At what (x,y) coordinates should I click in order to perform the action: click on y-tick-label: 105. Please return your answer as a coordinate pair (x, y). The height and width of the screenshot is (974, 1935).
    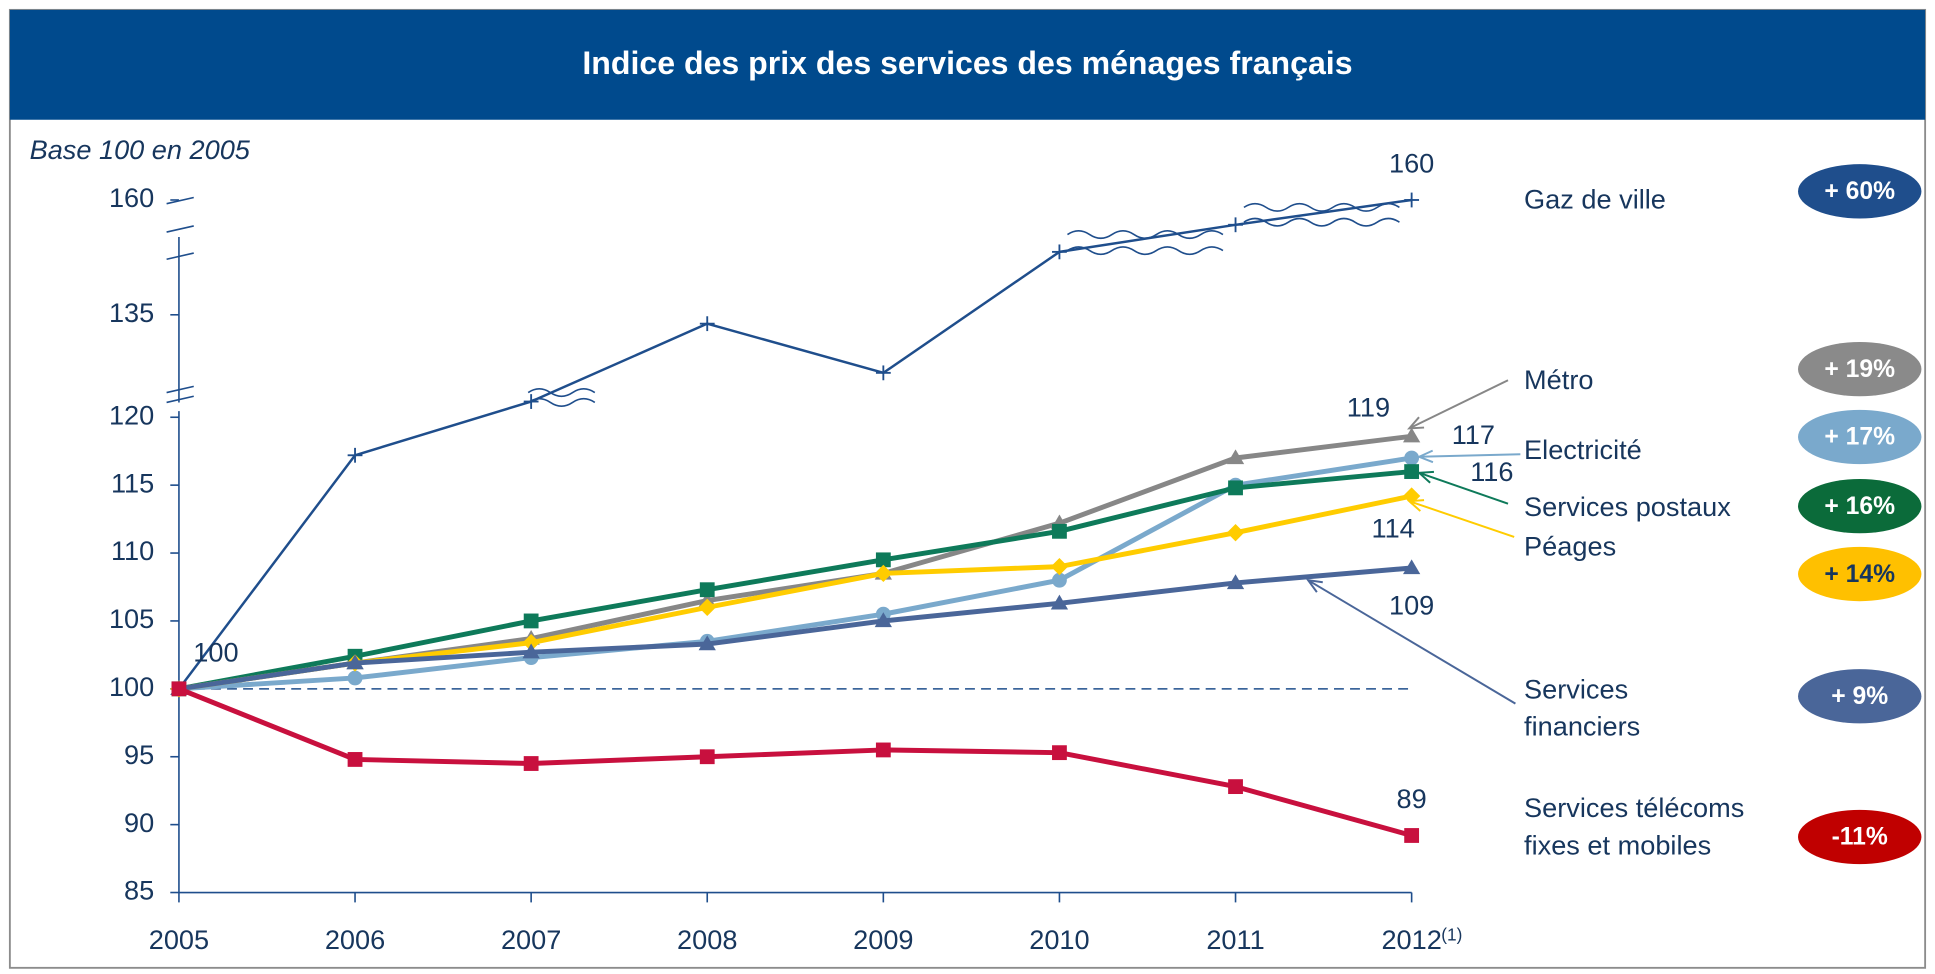
    Looking at the image, I should click on (131, 618).